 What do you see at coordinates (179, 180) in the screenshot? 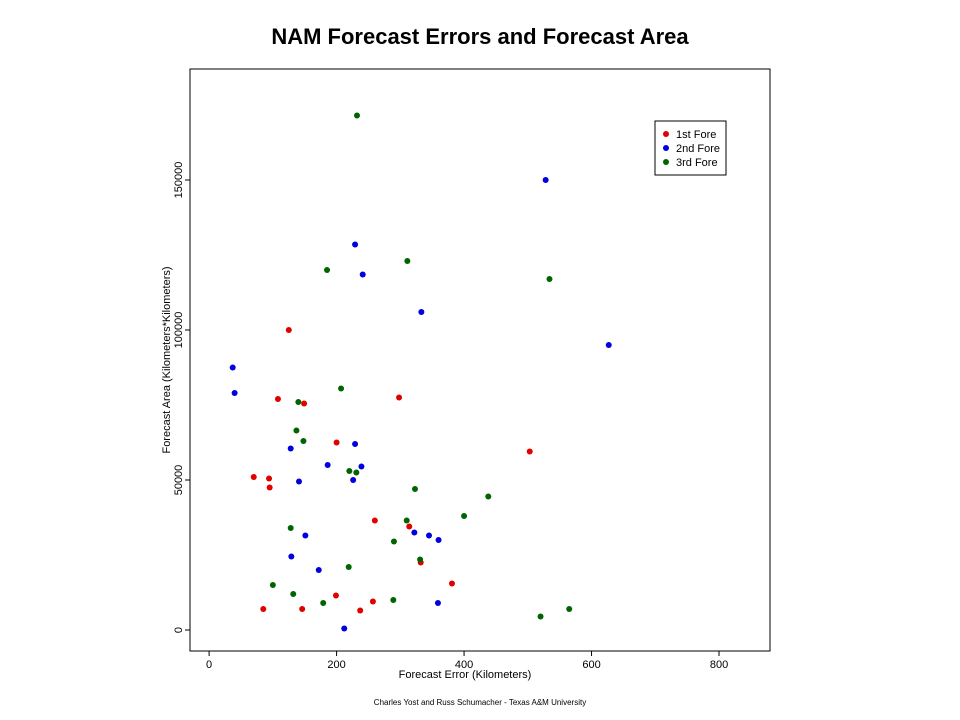
I see `y-tick-label: 150000` at bounding box center [179, 180].